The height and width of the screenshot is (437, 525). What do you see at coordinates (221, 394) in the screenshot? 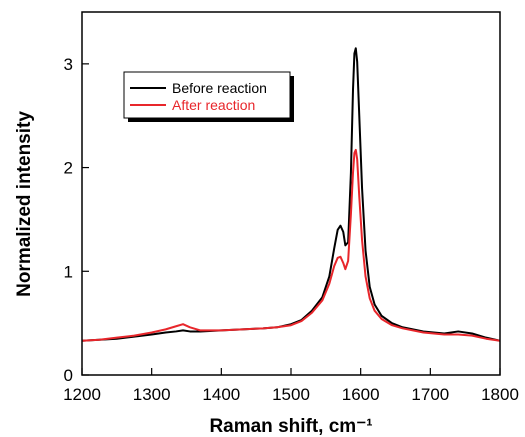
I see `x-tick-label-2: 1400` at bounding box center [221, 394].